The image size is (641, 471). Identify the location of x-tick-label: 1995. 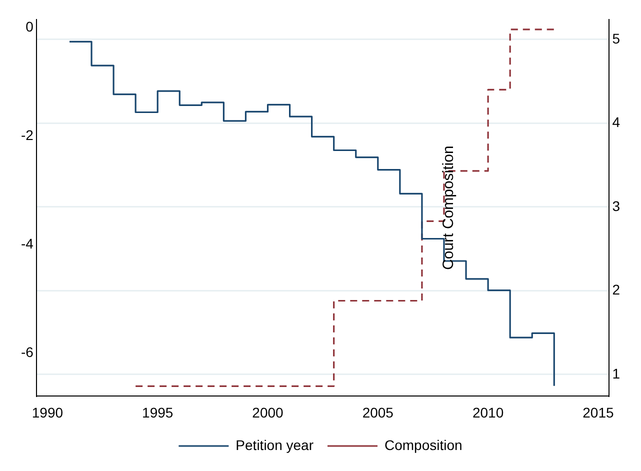
(158, 412).